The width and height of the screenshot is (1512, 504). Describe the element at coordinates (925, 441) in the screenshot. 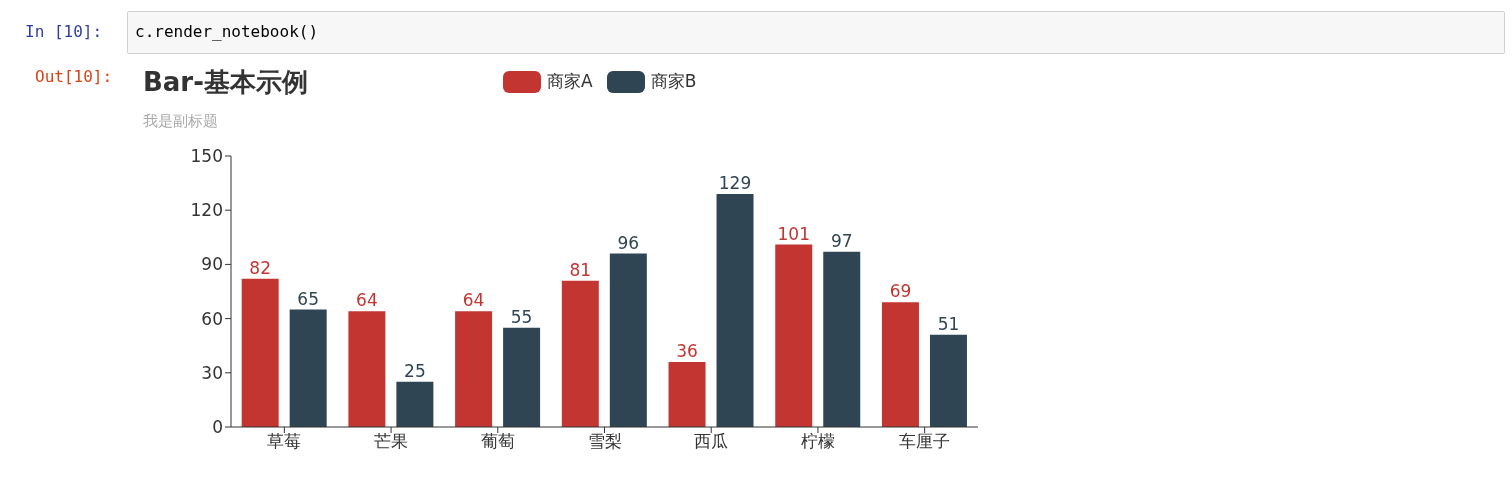

I see `x-tick-label: 车厘子` at that location.